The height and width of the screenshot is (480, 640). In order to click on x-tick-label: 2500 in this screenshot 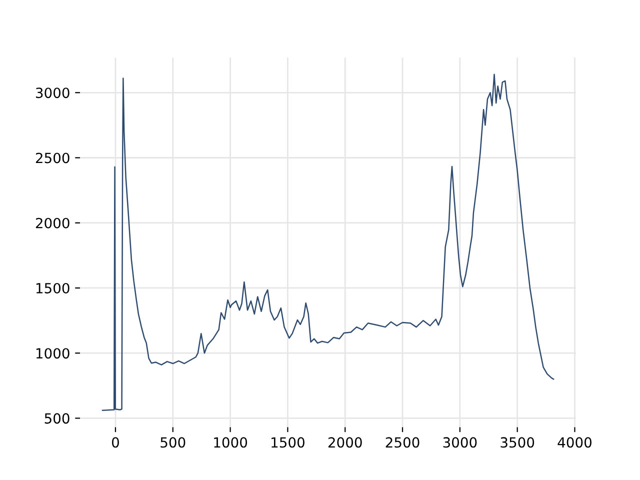, I will do `click(403, 442)`.